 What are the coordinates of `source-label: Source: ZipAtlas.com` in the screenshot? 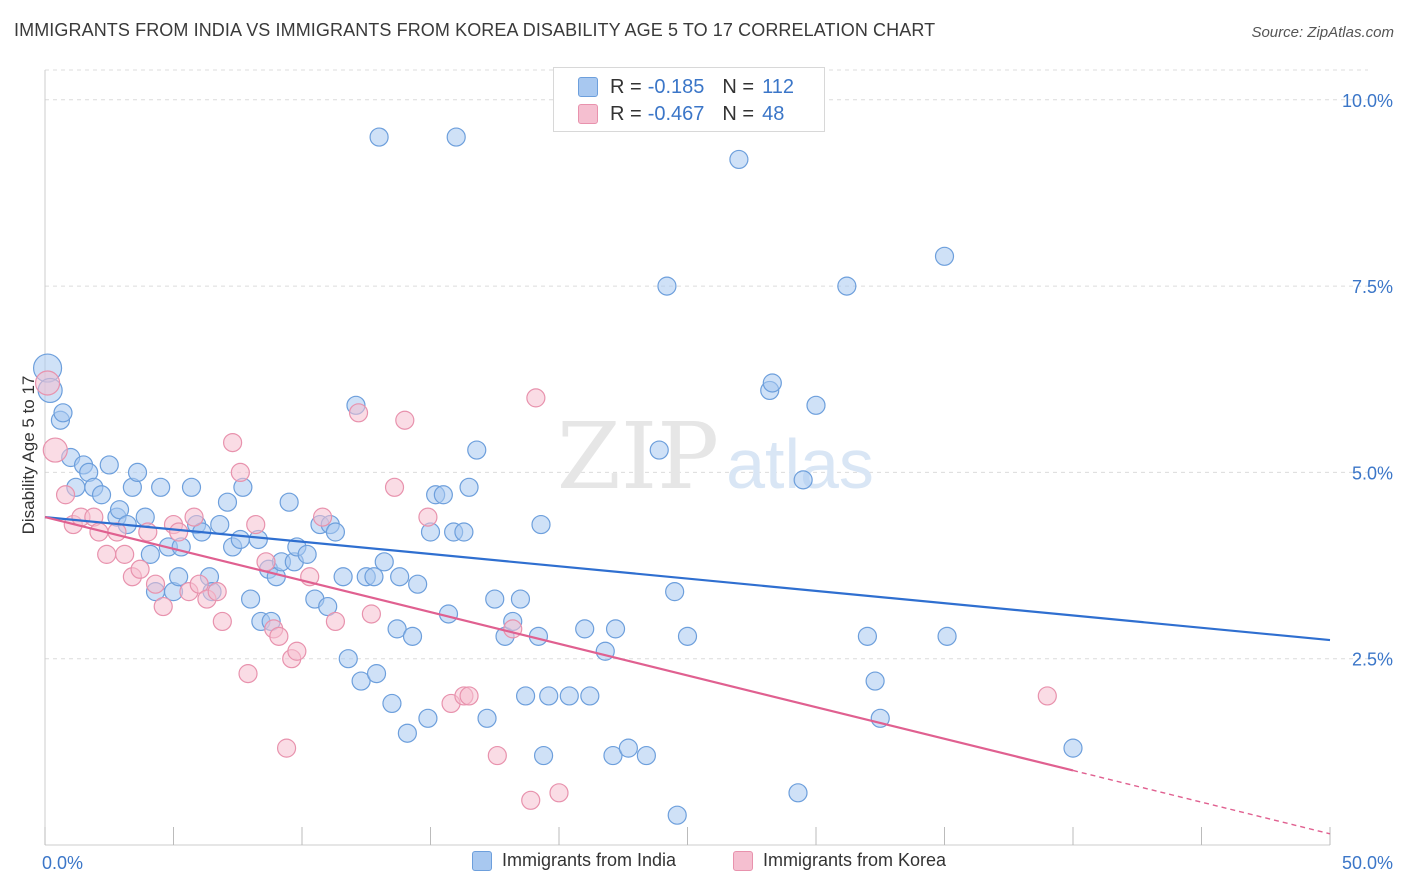 It's located at (1322, 32).